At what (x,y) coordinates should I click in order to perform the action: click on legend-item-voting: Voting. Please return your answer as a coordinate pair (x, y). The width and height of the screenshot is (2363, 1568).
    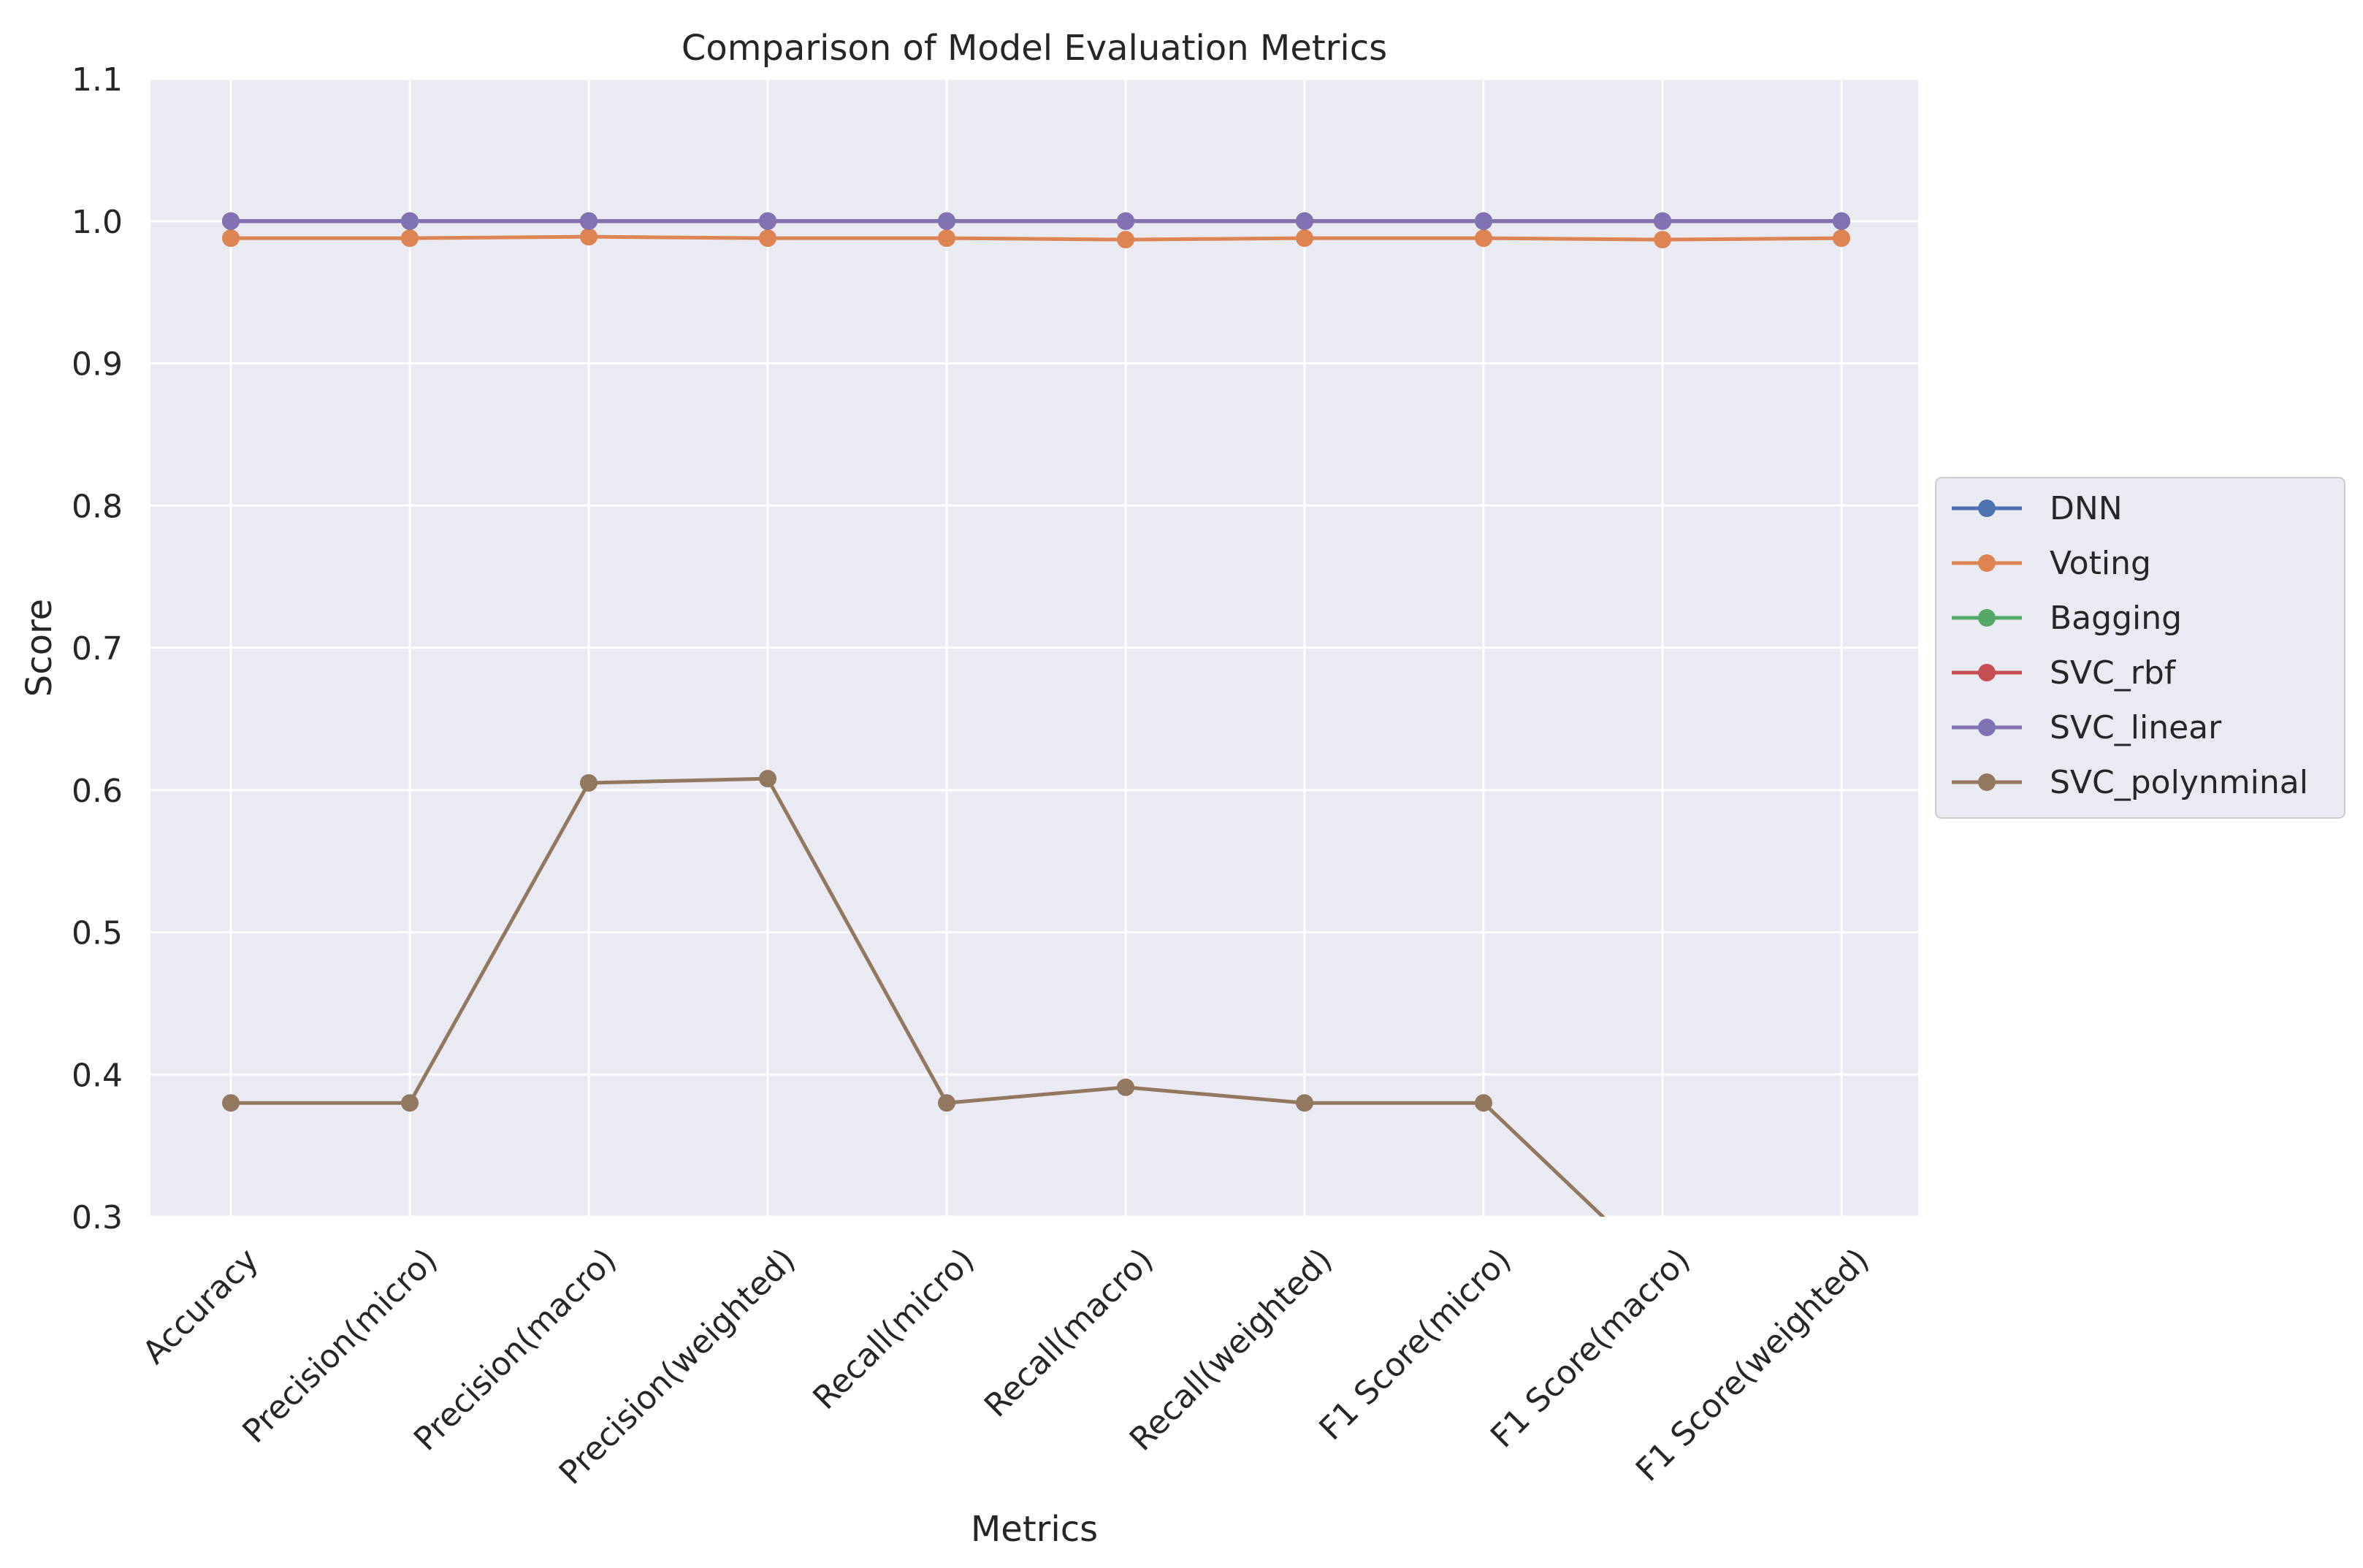
    Looking at the image, I should click on (2051, 563).